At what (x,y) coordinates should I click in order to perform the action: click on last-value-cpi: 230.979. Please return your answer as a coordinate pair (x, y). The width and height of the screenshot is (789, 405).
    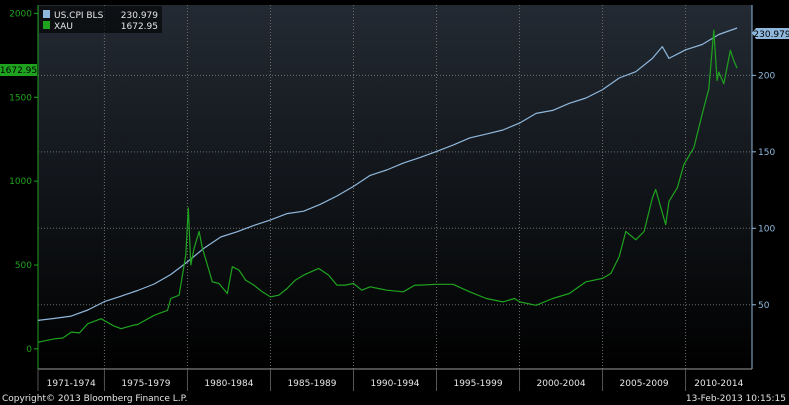
    Looking at the image, I should click on (770, 34).